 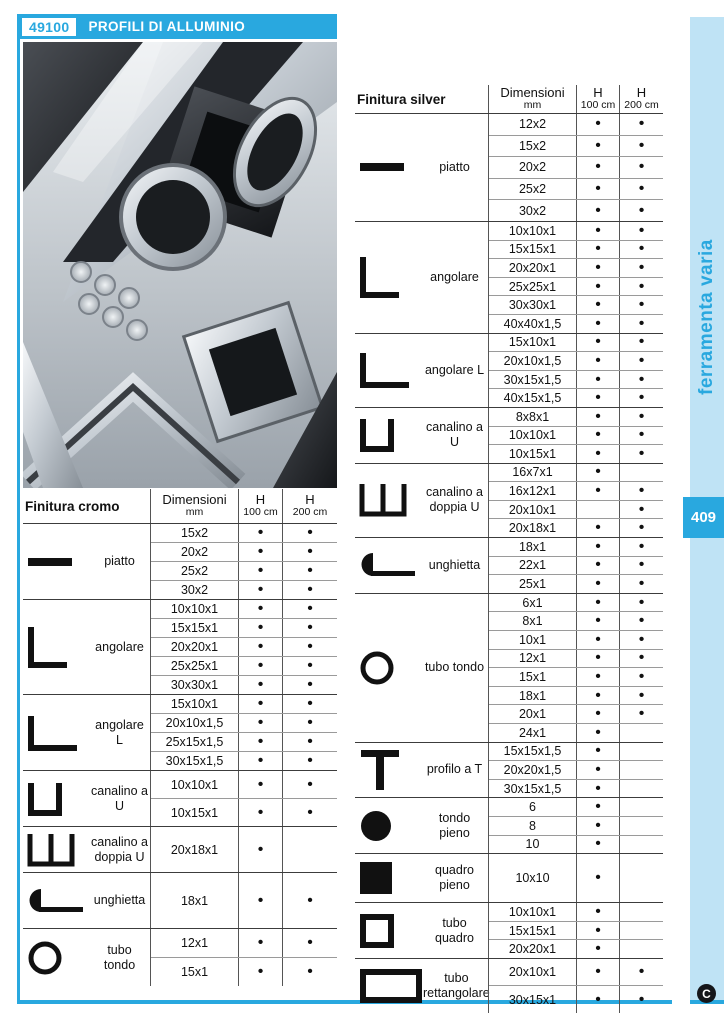 What do you see at coordinates (454, 878) in the screenshot?
I see `profile-name: quadro pieno` at bounding box center [454, 878].